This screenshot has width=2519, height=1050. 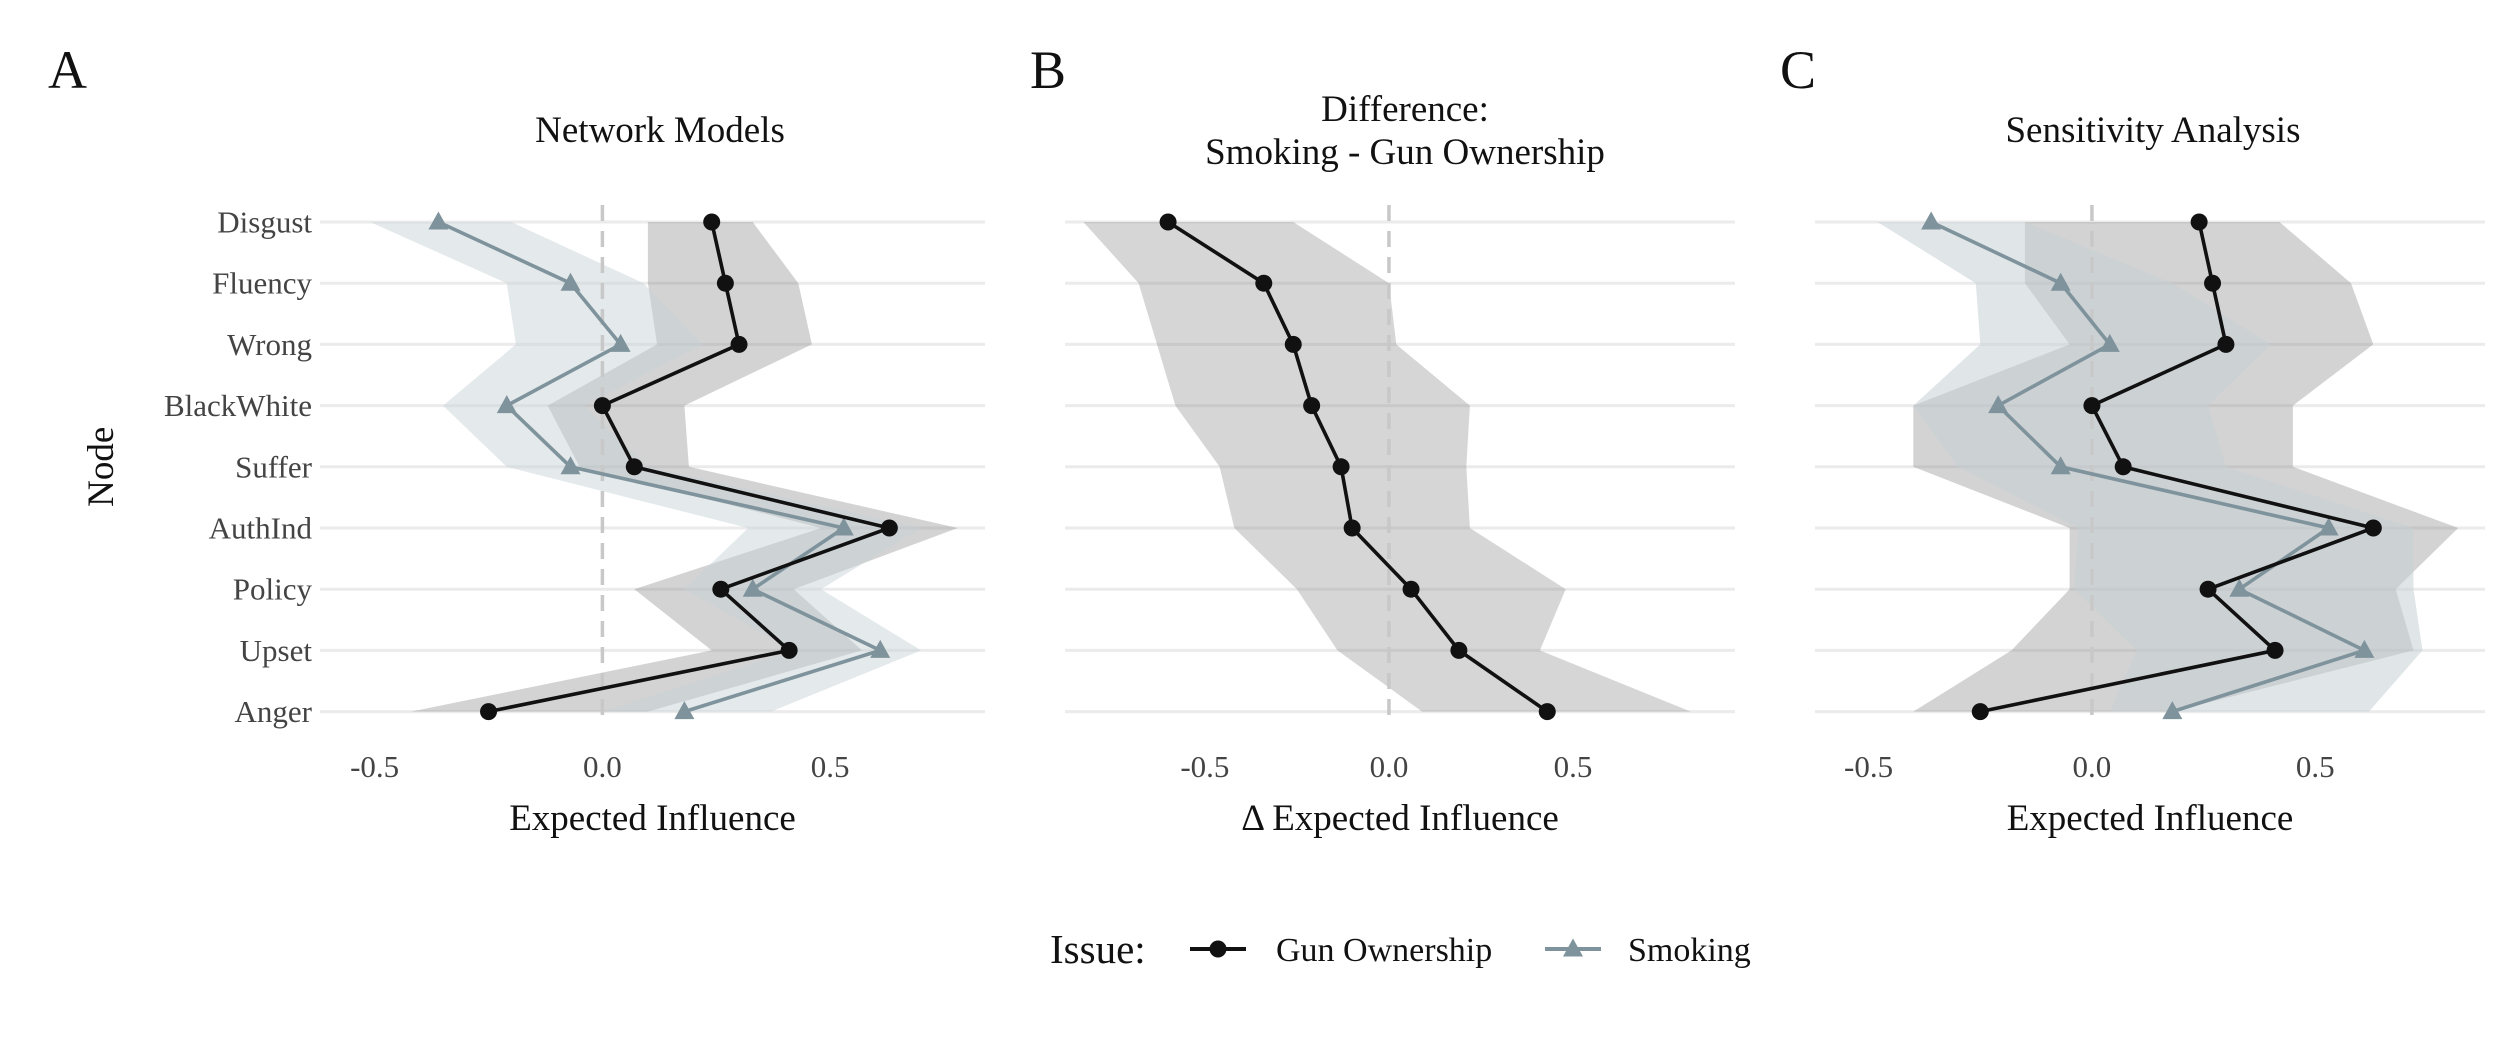 I want to click on panel-title: Network Models, so click(x=660, y=130).